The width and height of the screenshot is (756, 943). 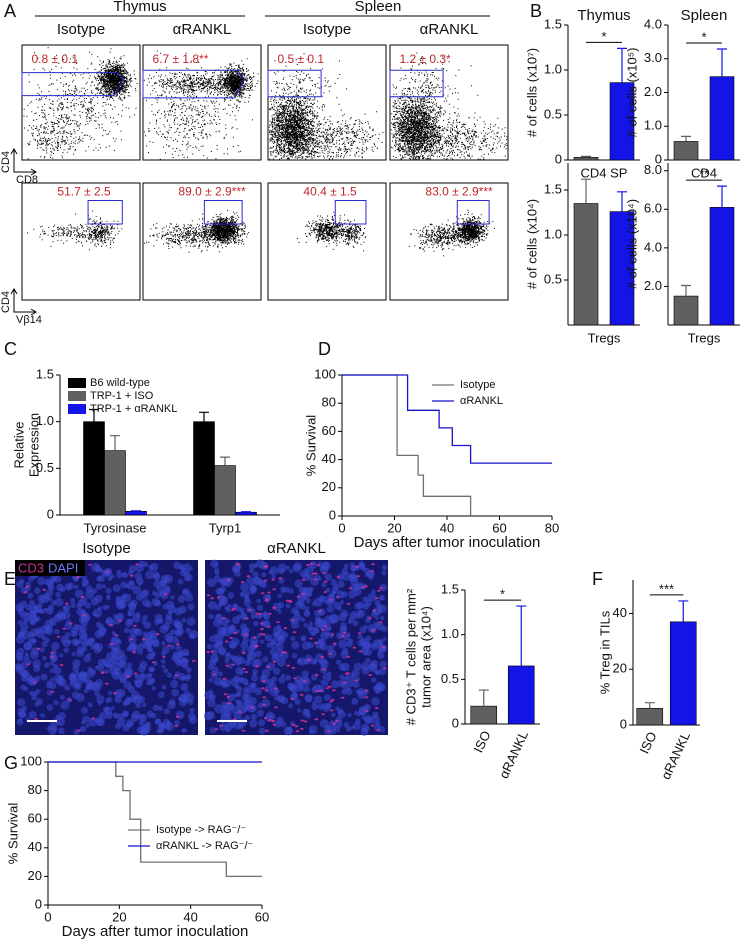 I want to click on gate-percentage: 51.7 ± 2.5, so click(x=84, y=192).